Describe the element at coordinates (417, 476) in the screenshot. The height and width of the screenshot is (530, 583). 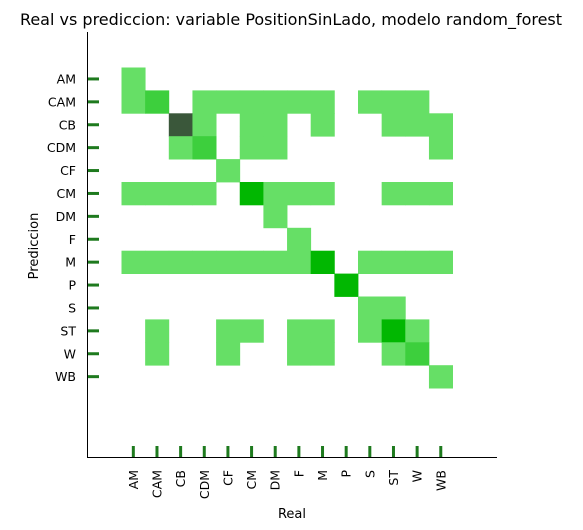
I see `x-tick-label: W` at that location.